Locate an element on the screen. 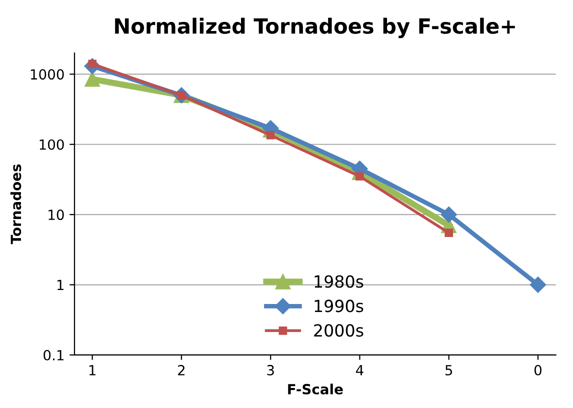 This screenshot has width=573, height=408. legend-label: 1980s is located at coordinates (339, 281).